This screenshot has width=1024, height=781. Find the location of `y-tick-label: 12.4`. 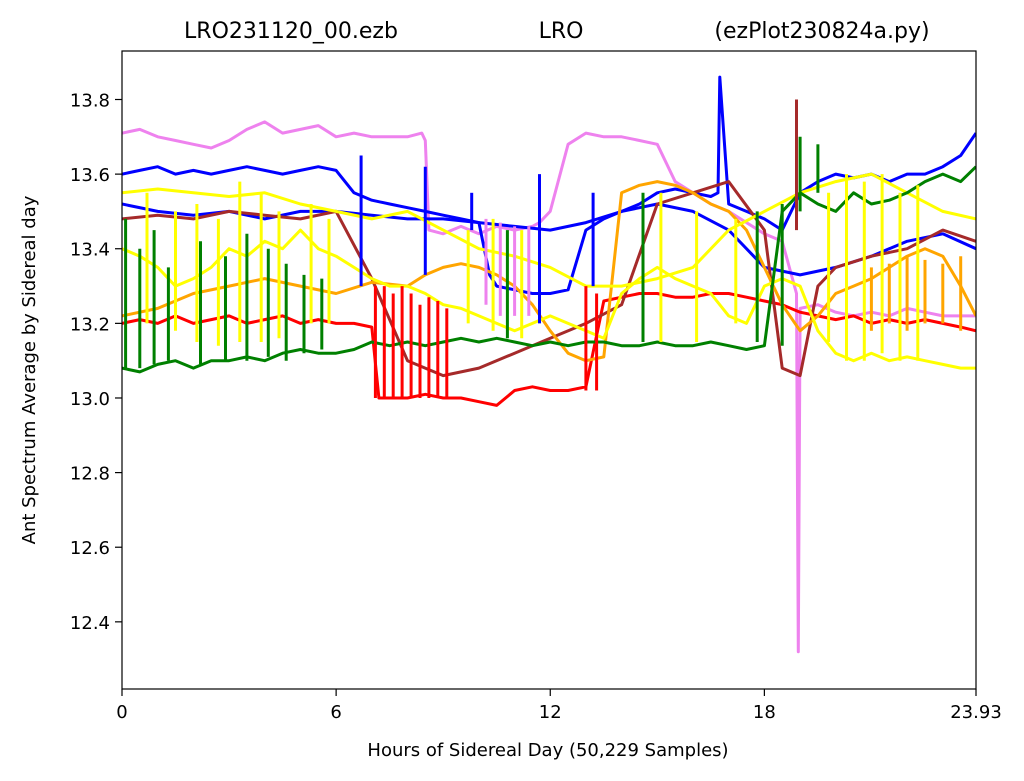

y-tick-label: 12.4 is located at coordinates (90, 623).